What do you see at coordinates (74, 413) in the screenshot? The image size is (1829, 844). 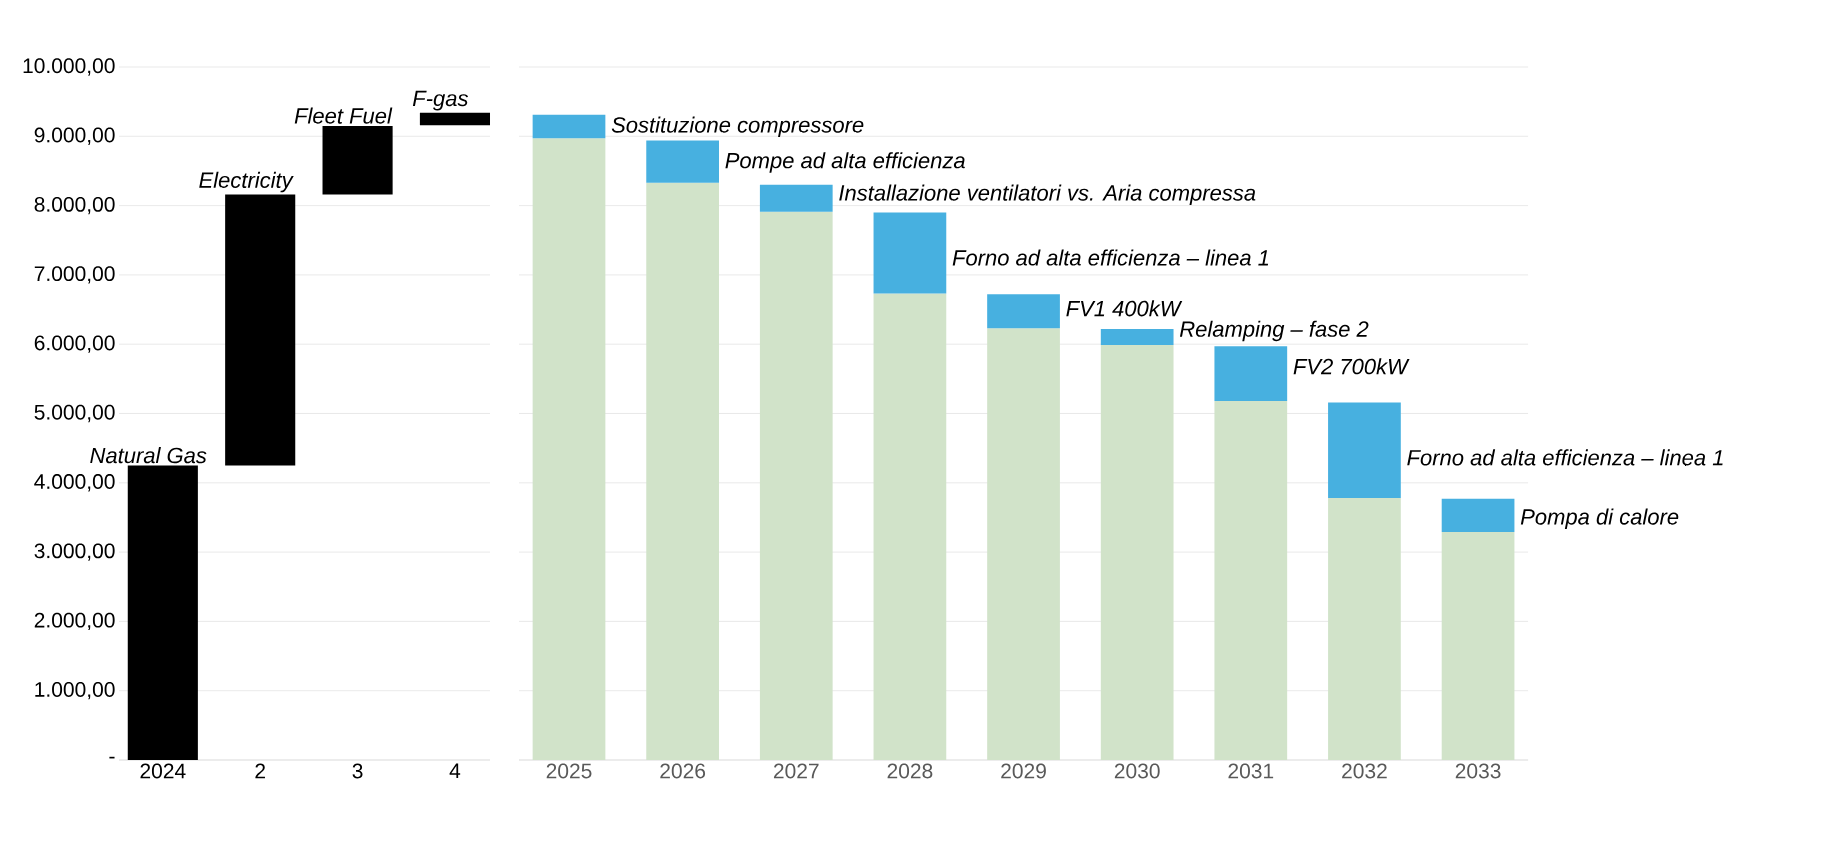 I see `y-tick-label: 5.000,00` at bounding box center [74, 413].